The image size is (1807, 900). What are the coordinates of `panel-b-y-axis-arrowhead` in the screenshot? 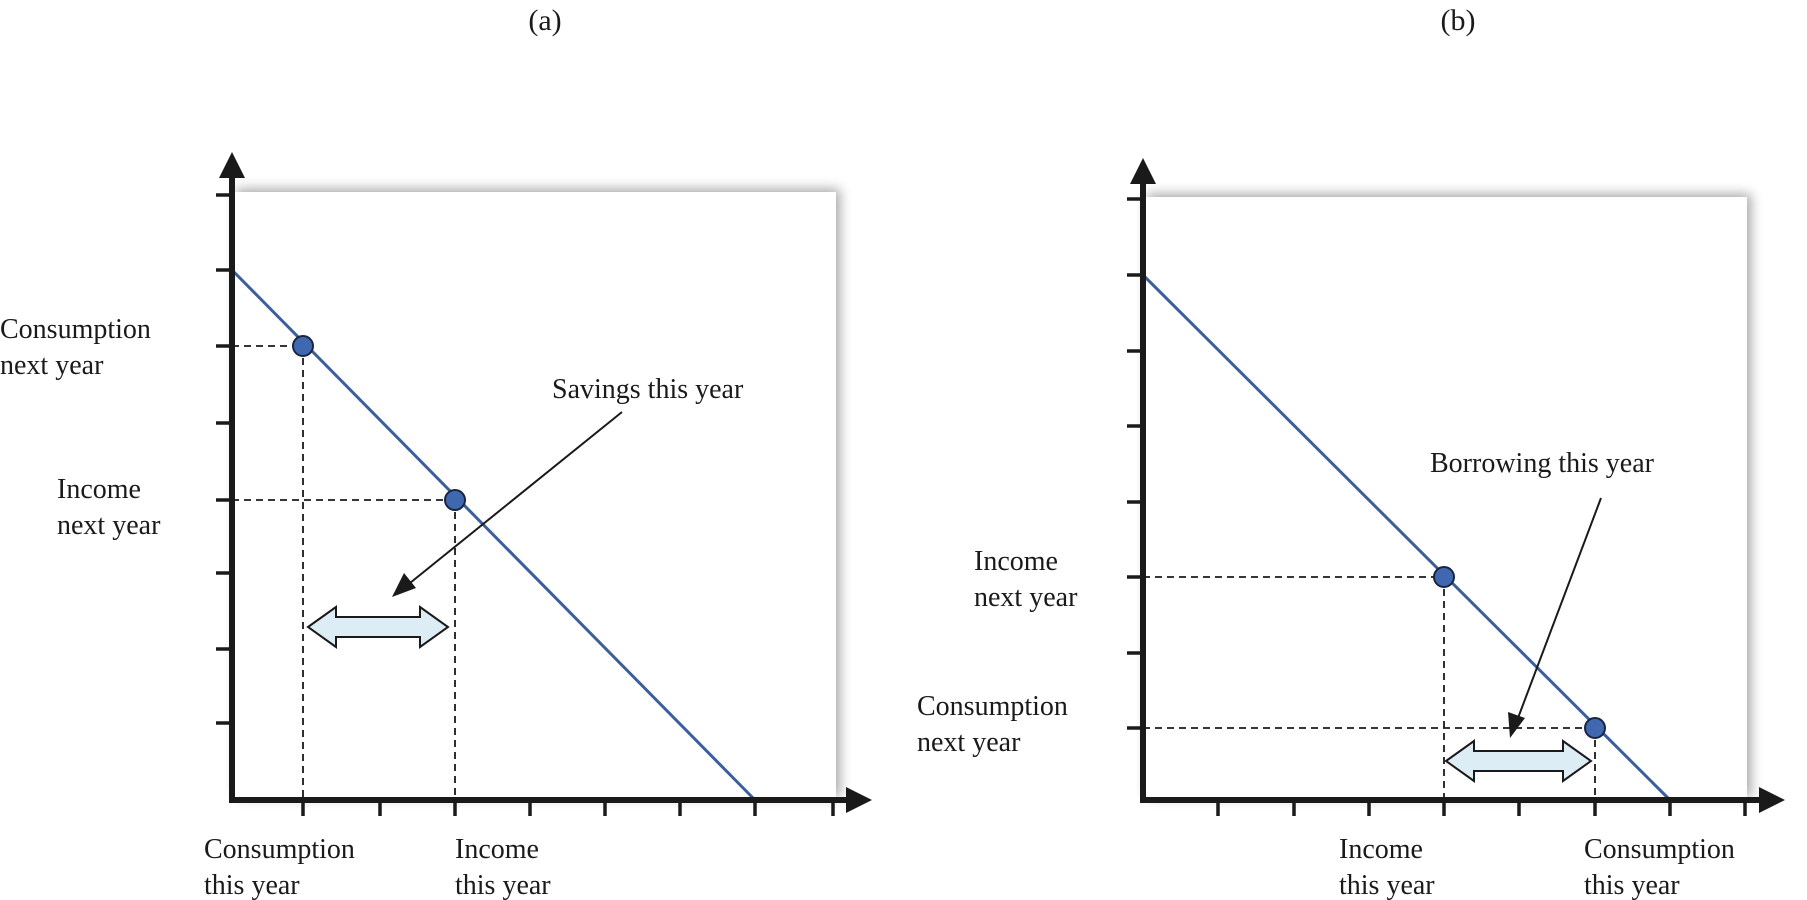 It's located at (1143, 171).